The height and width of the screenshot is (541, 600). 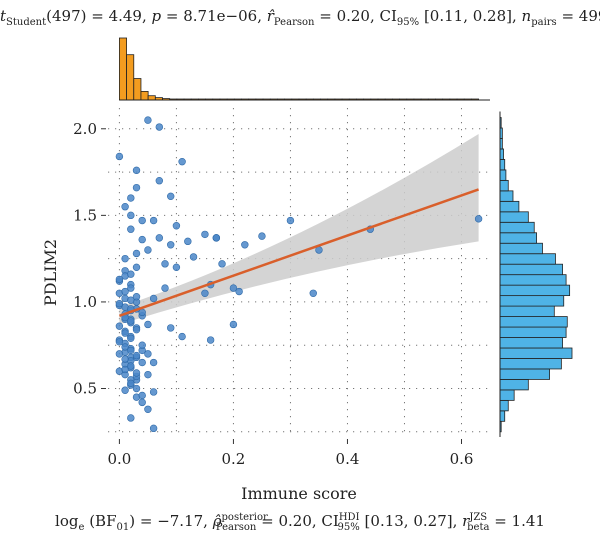 What do you see at coordinates (589, 16) in the screenshot?
I see `n-value: 499` at bounding box center [589, 16].